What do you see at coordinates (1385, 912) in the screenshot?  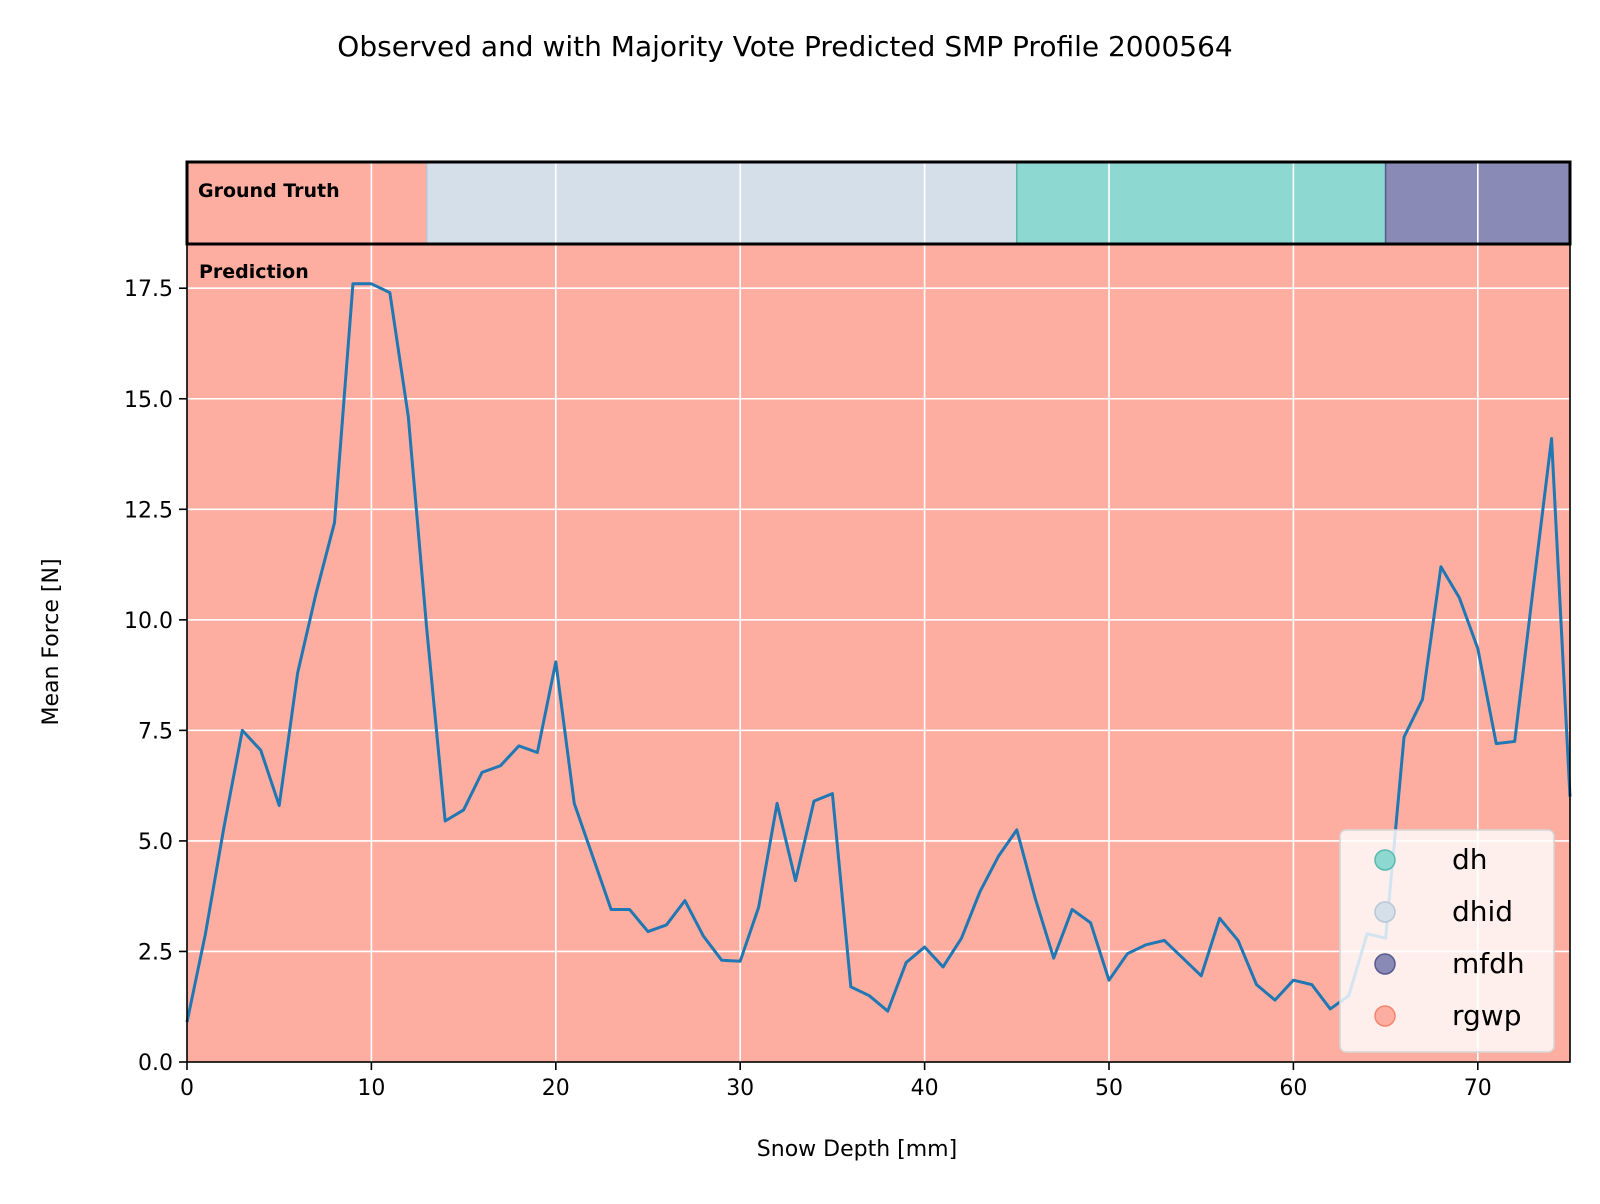 I see `legend-marker-dhid` at bounding box center [1385, 912].